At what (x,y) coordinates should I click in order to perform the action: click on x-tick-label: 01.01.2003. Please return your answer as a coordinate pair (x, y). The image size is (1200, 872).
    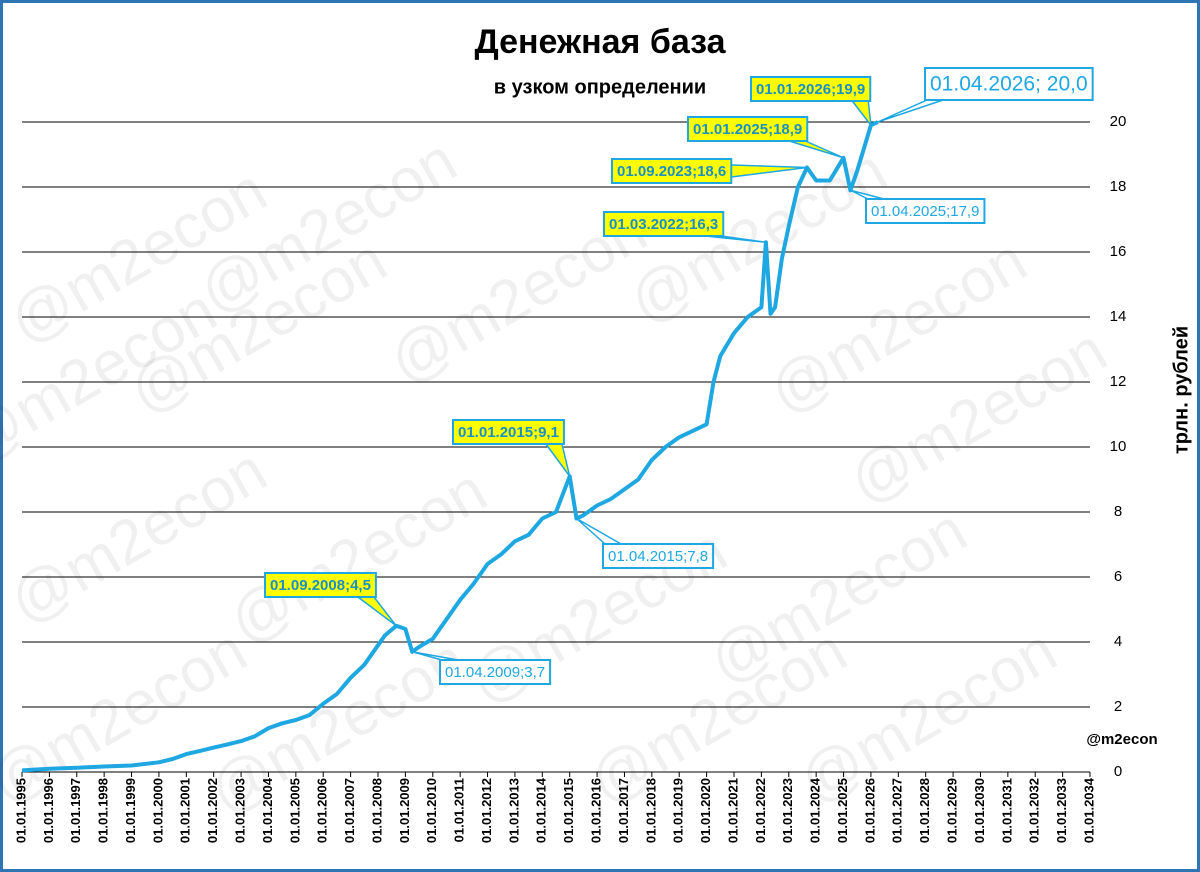
    Looking at the image, I should click on (240, 810).